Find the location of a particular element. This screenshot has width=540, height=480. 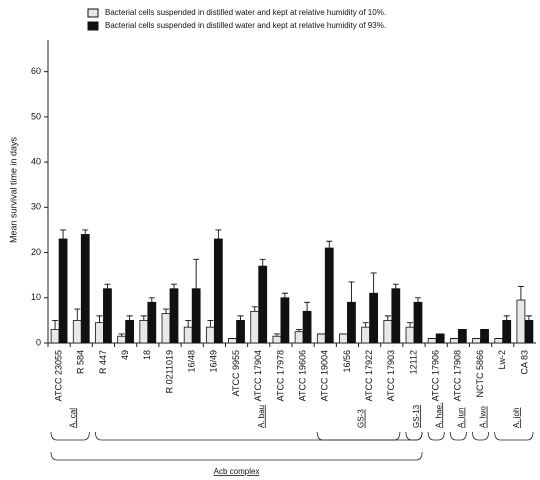

y-tick-label: 60 is located at coordinates (36, 71).